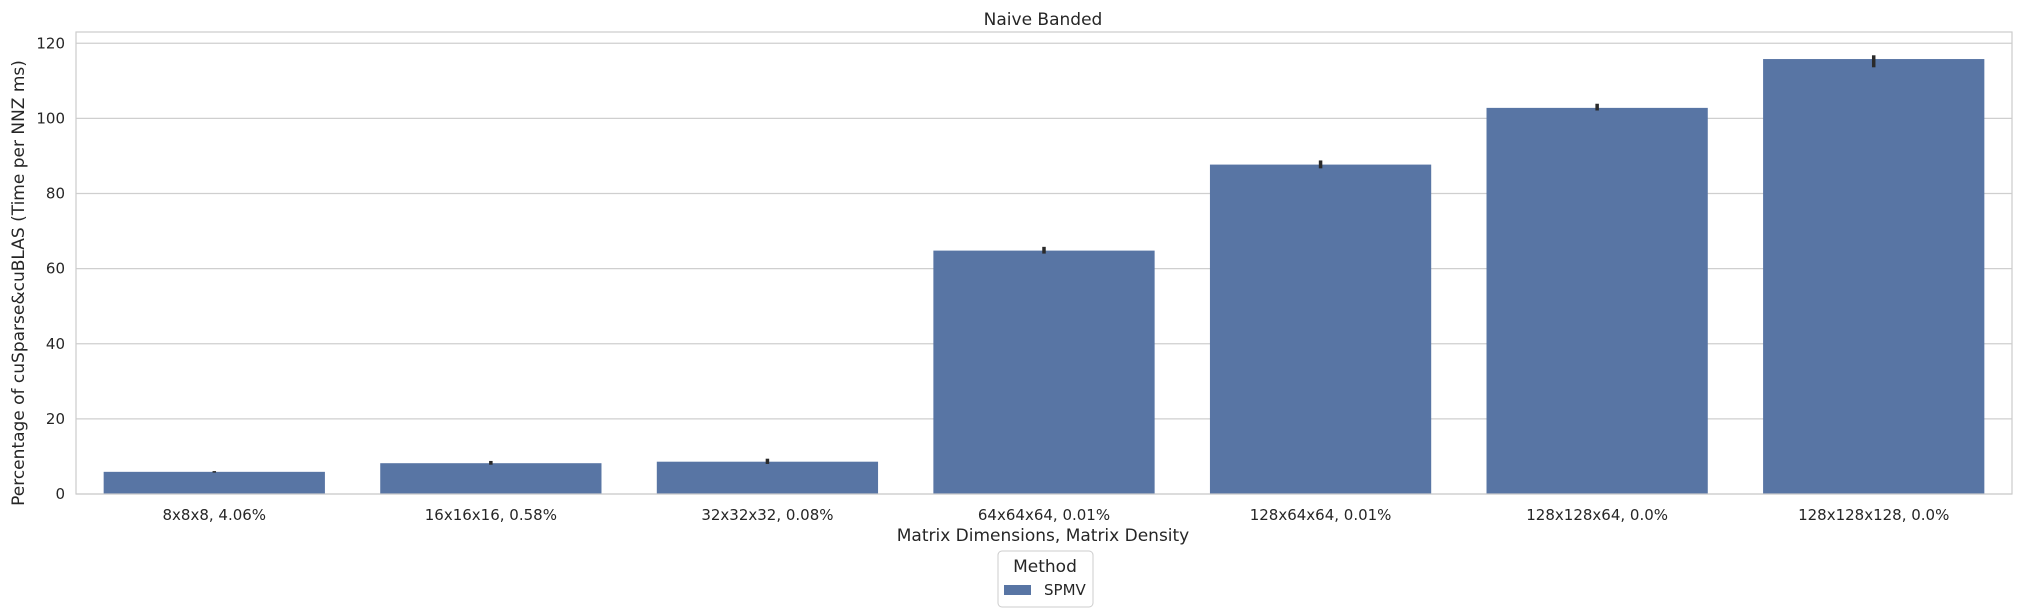 The image size is (2023, 614). I want to click on chart-title: Naive Banded, so click(1043, 20).